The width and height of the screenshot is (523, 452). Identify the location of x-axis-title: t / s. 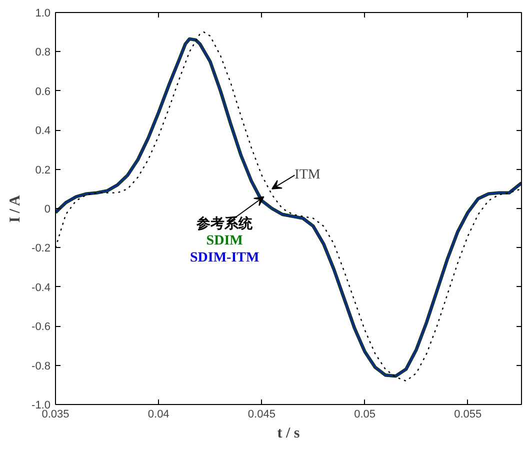
(288, 434).